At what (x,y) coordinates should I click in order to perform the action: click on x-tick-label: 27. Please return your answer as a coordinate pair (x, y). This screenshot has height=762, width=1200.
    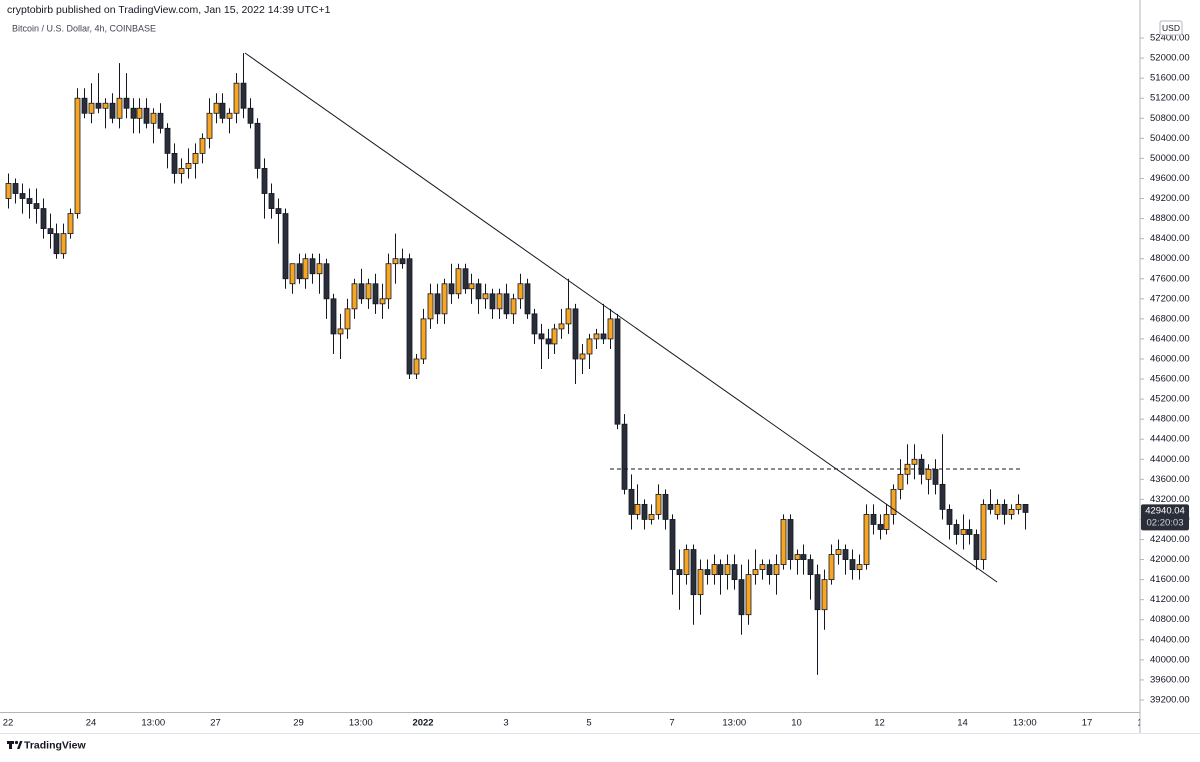
    Looking at the image, I should click on (215, 723).